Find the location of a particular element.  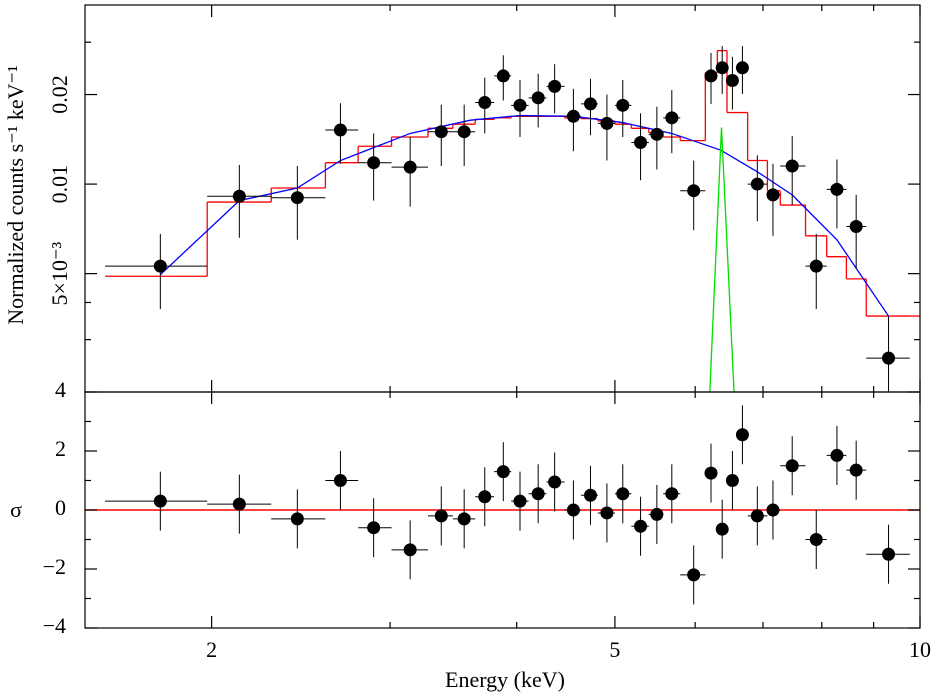

y-tick-label: 0 is located at coordinates (60, 507).